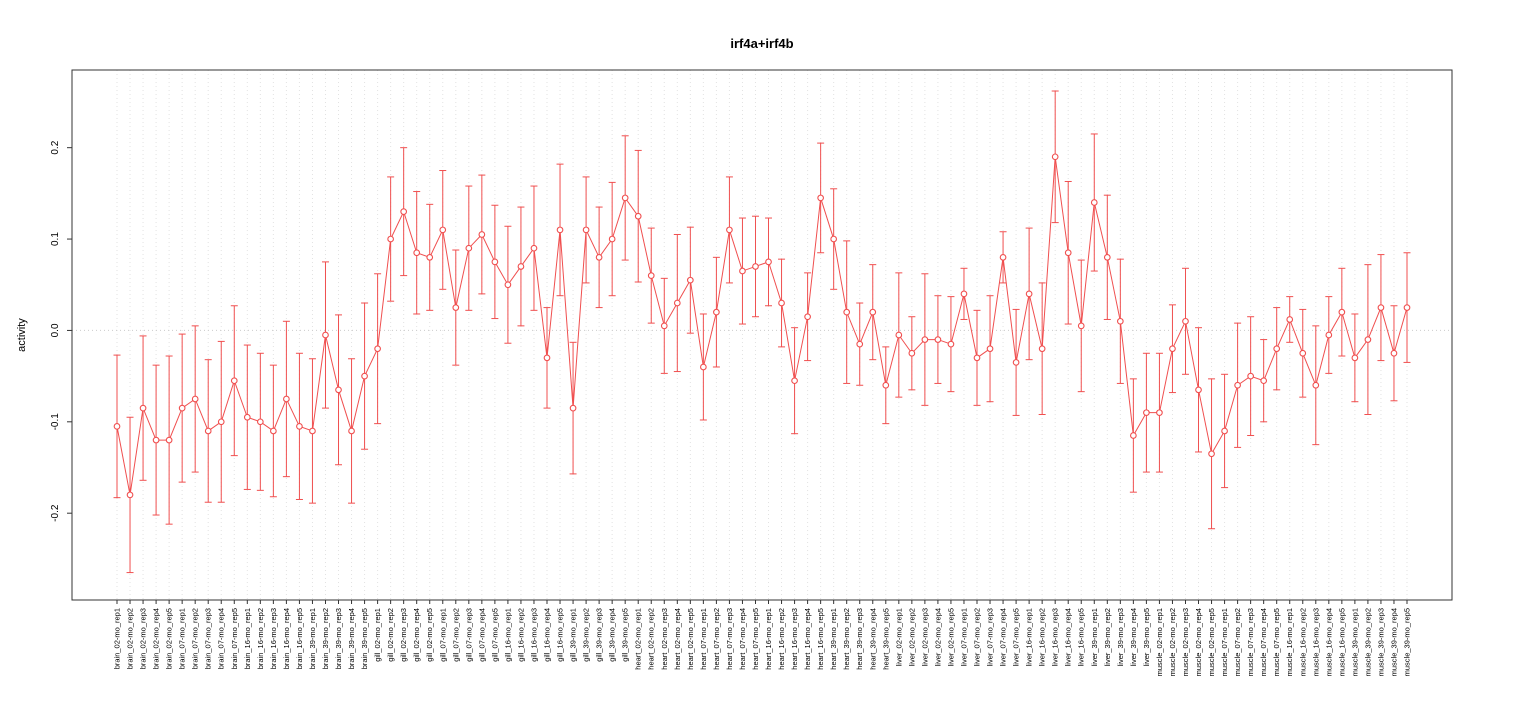  I want to click on x-tick-label: heart_02-mo_rep4, so click(677, 639).